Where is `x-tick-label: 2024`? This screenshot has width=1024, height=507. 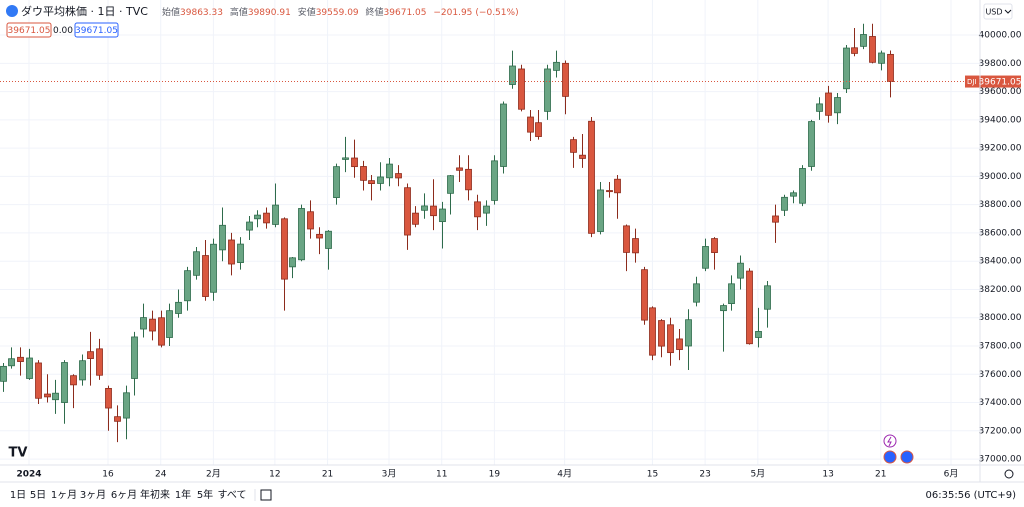 x-tick-label: 2024 is located at coordinates (28, 475).